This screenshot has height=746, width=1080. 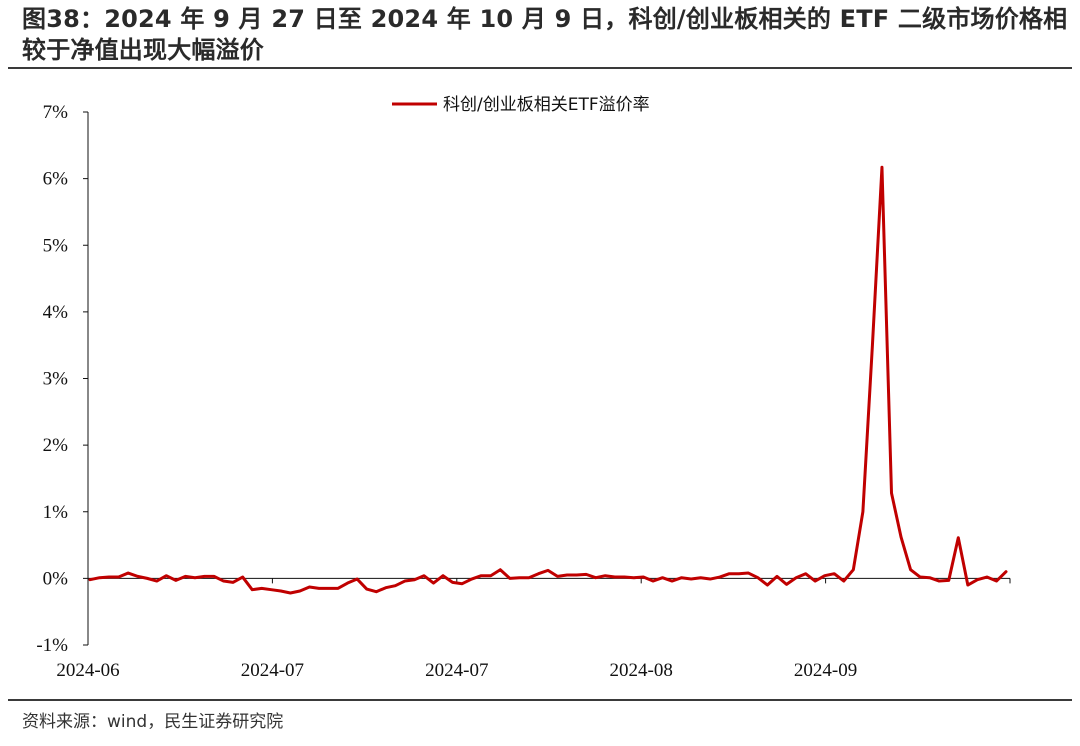 What do you see at coordinates (540, 700) in the screenshot?
I see `footer-divider` at bounding box center [540, 700].